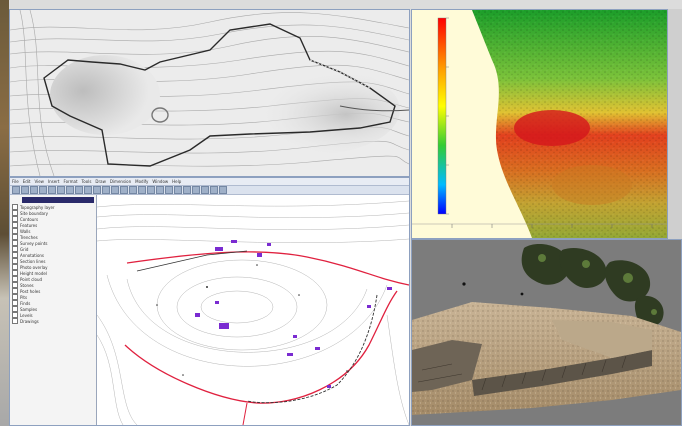 This screenshot has width=682, height=426. What do you see at coordinates (245, 413) in the screenshot?
I see `red-path-spur` at bounding box center [245, 413].